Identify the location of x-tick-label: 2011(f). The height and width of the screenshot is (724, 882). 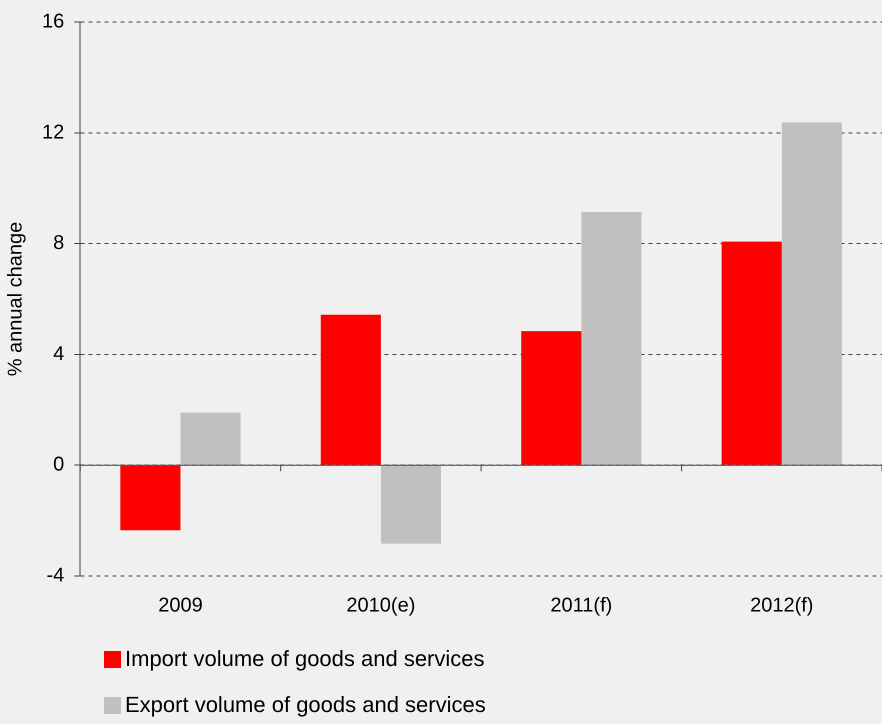
(581, 605).